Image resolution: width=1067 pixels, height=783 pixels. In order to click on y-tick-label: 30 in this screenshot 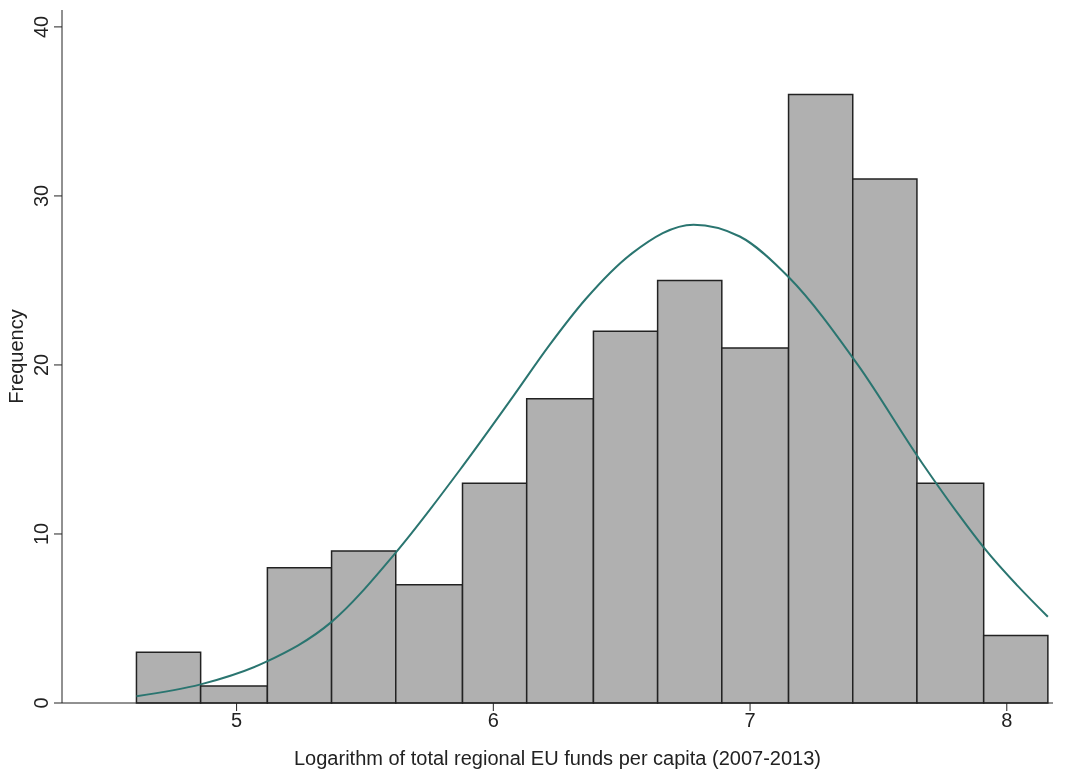, I will do `click(41, 196)`.